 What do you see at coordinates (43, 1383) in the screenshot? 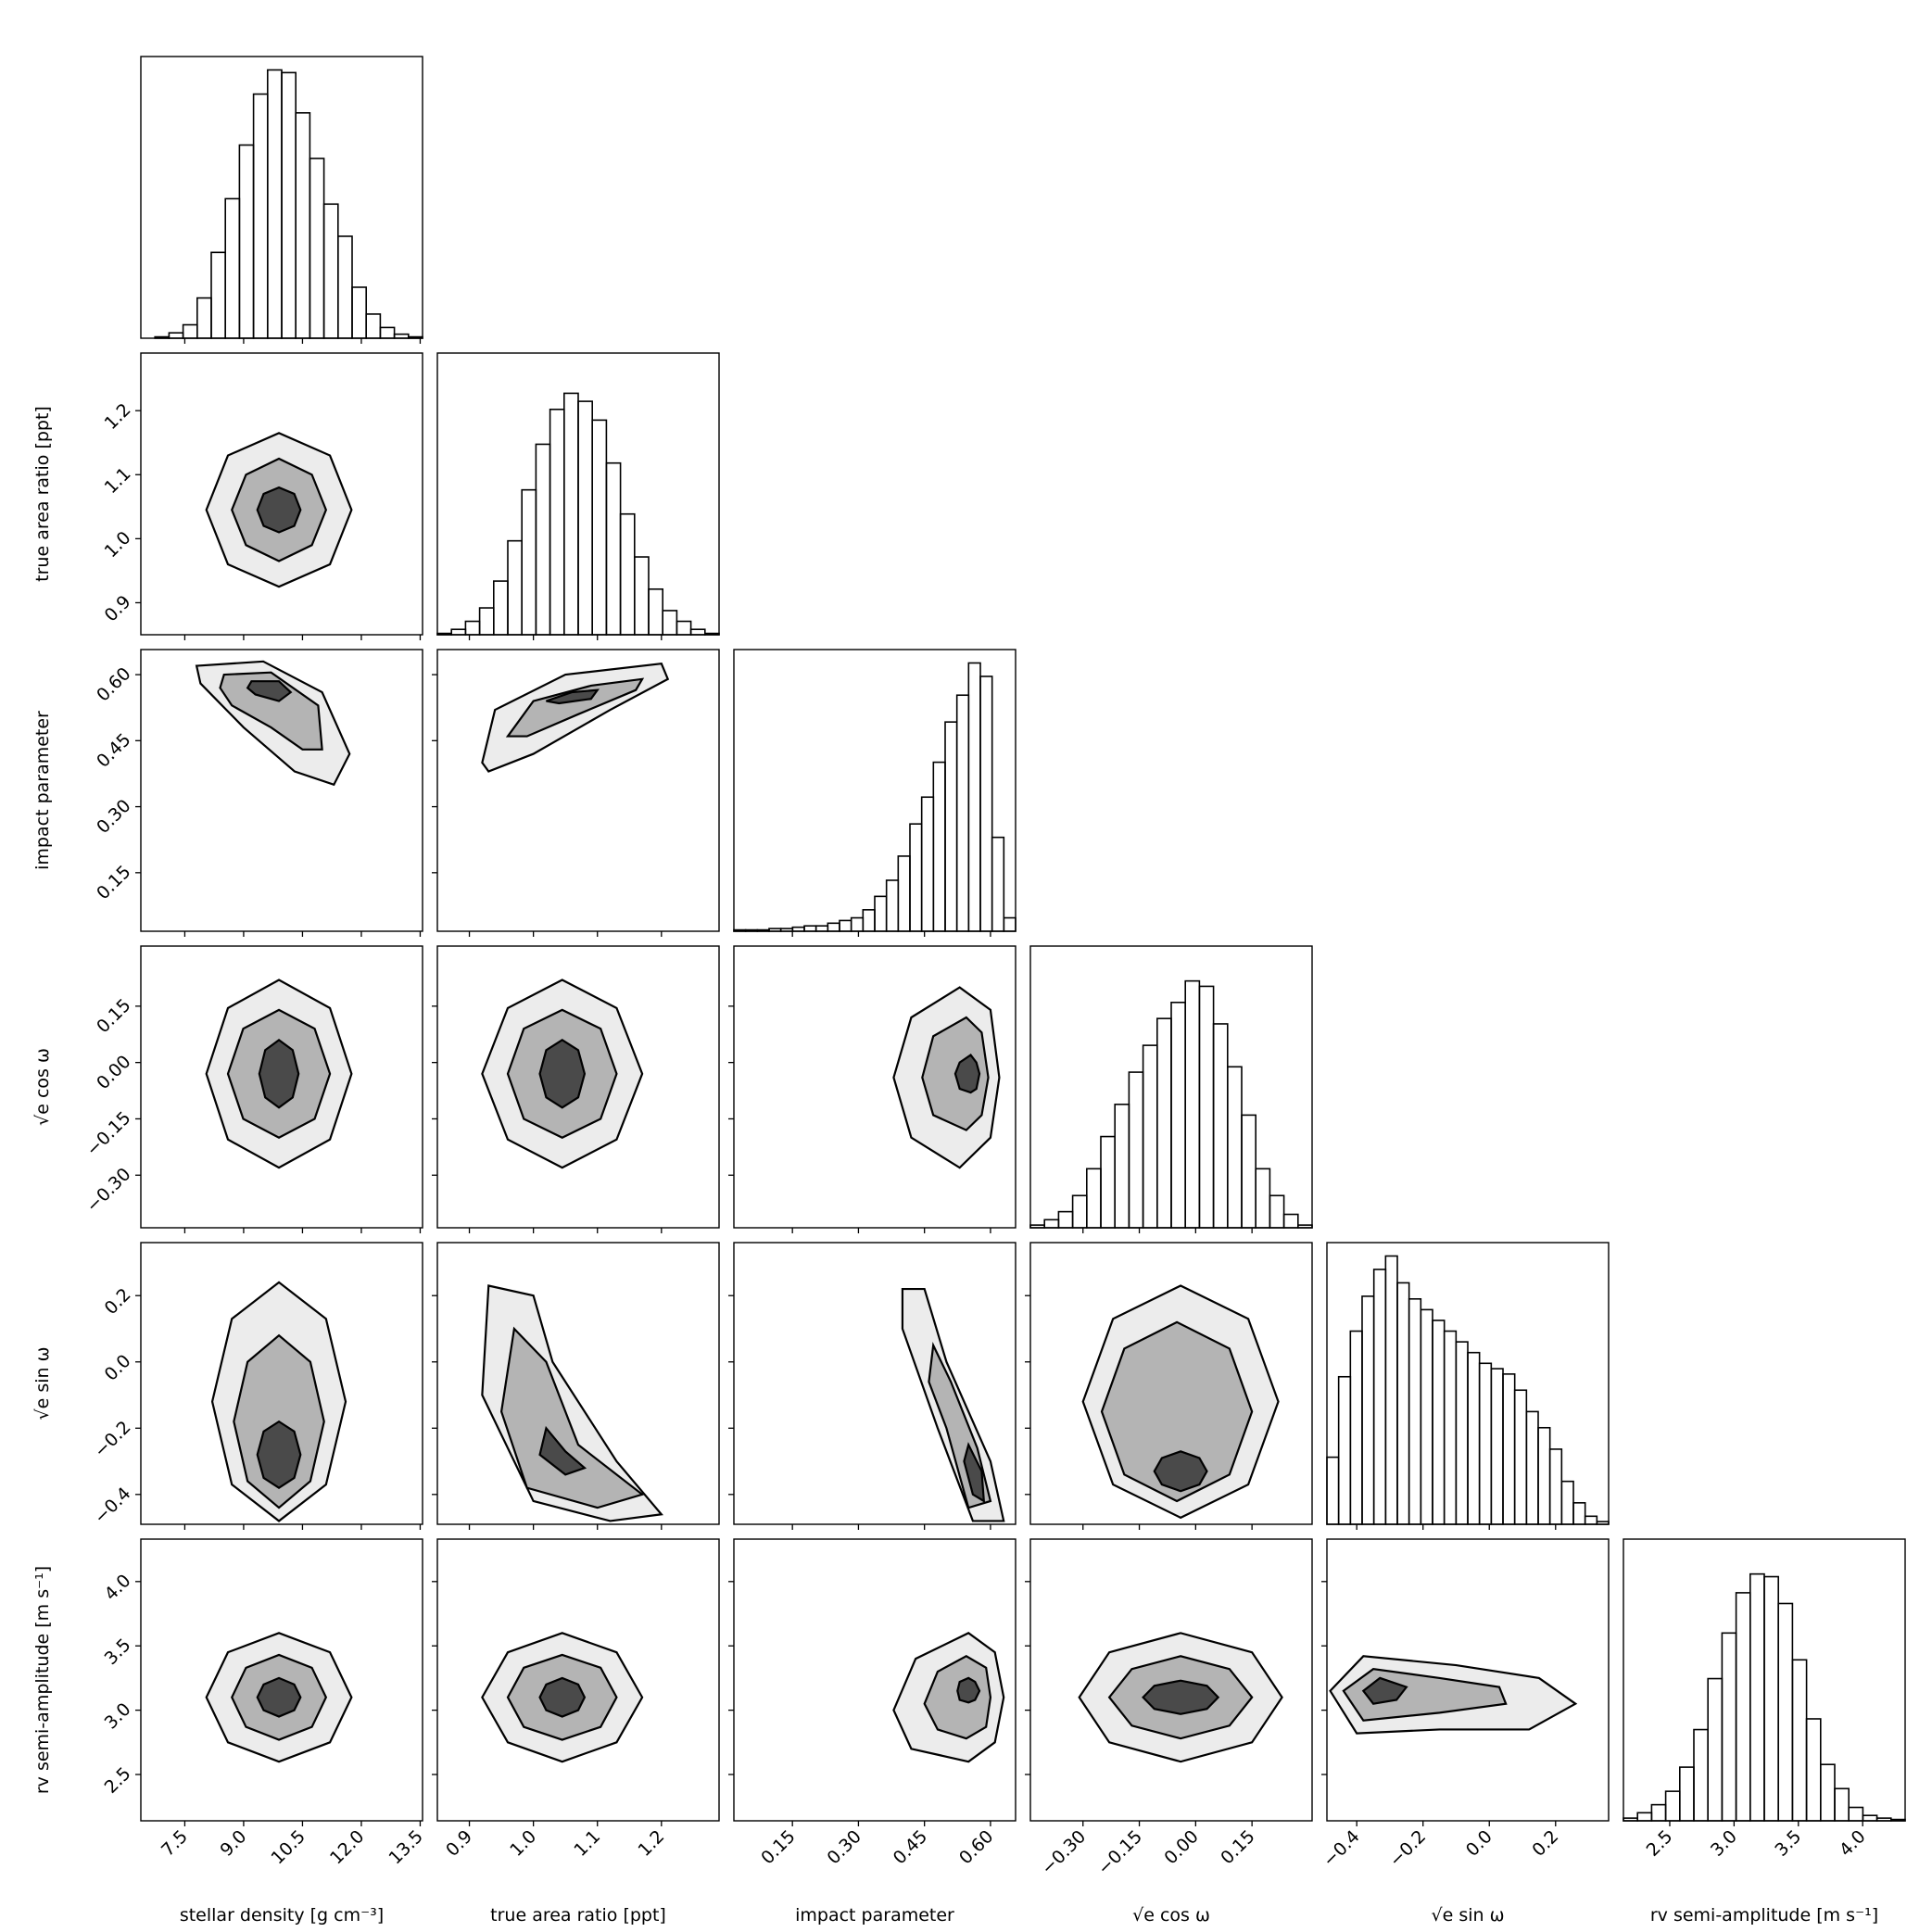
I see `y-axis-label: √e sin ω` at bounding box center [43, 1383].